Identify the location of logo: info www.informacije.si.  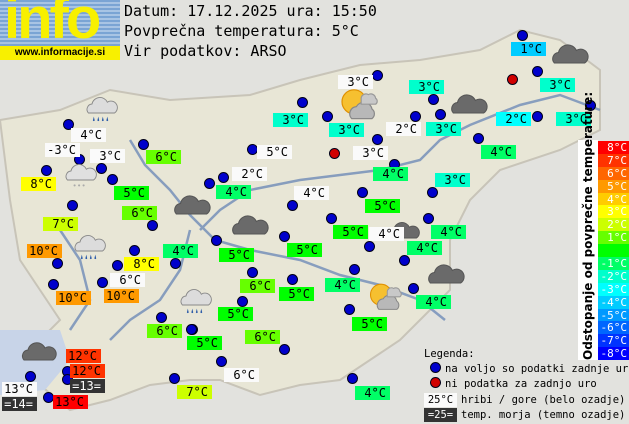
(60, 30).